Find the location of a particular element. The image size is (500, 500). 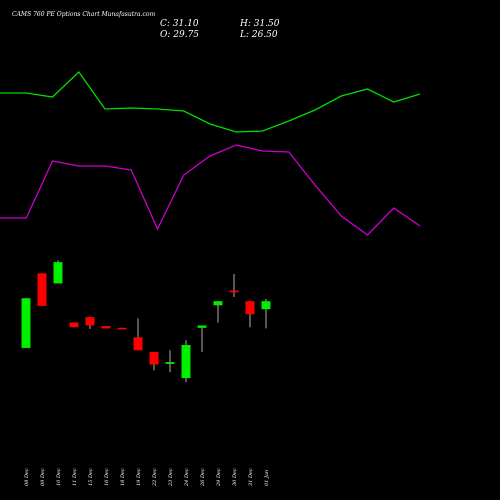

open-label: O: 29.75 is located at coordinates (179, 35).